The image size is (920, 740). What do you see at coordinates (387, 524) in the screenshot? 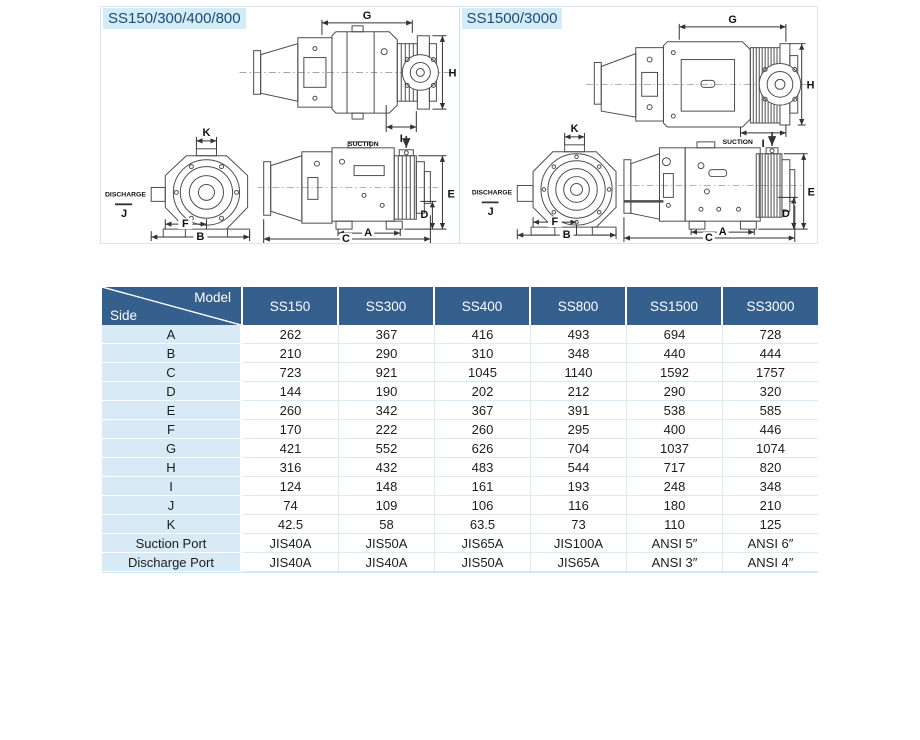
I see `value-cell: 58` at bounding box center [387, 524].